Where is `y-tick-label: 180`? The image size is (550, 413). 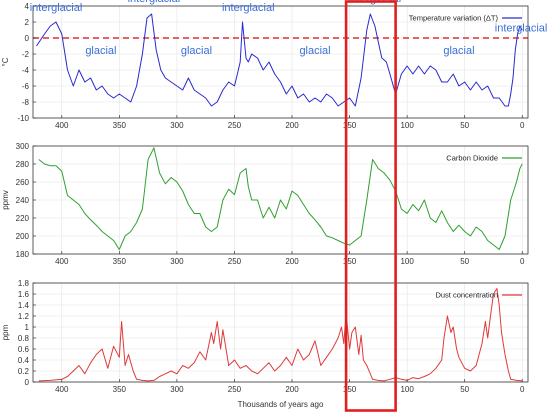
y-tick-label: 180 is located at coordinates (23, 254).